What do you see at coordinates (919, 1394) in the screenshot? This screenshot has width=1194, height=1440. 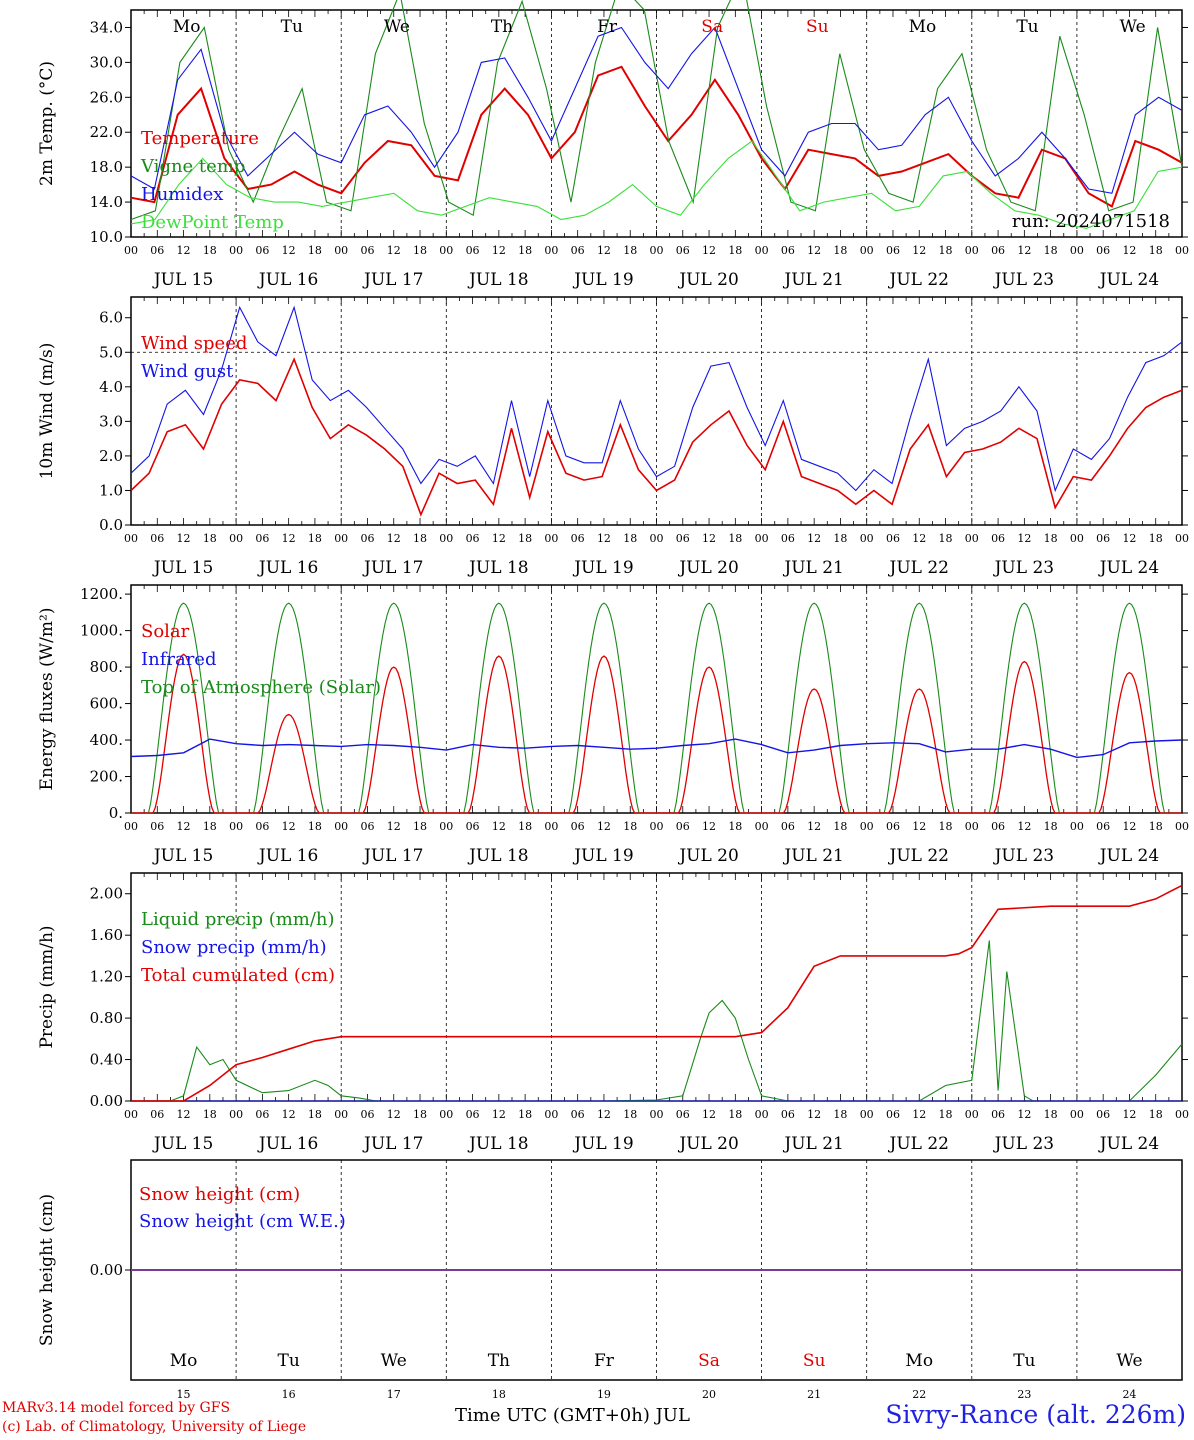 I see `day-number: 22` at bounding box center [919, 1394].